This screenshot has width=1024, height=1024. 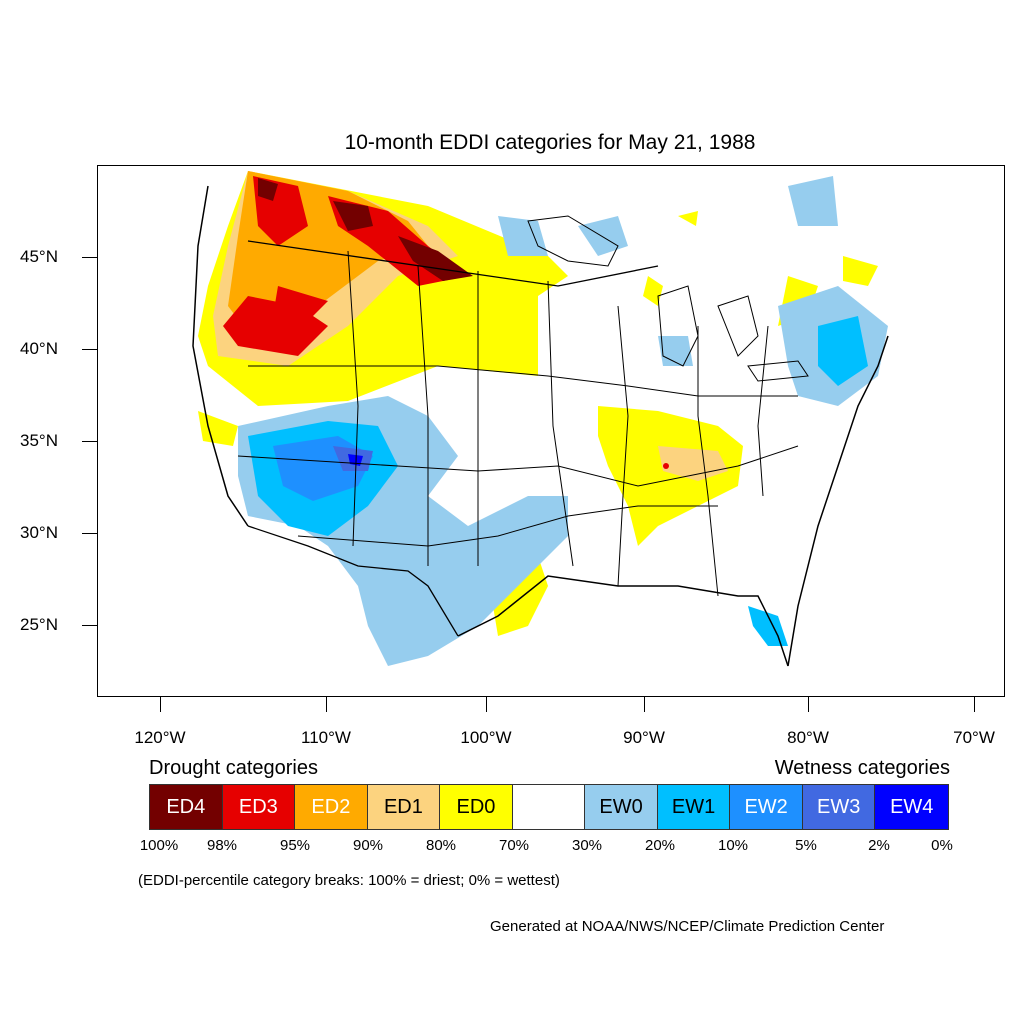 What do you see at coordinates (587, 845) in the screenshot?
I see `legend-percentile-label: 30%` at bounding box center [587, 845].